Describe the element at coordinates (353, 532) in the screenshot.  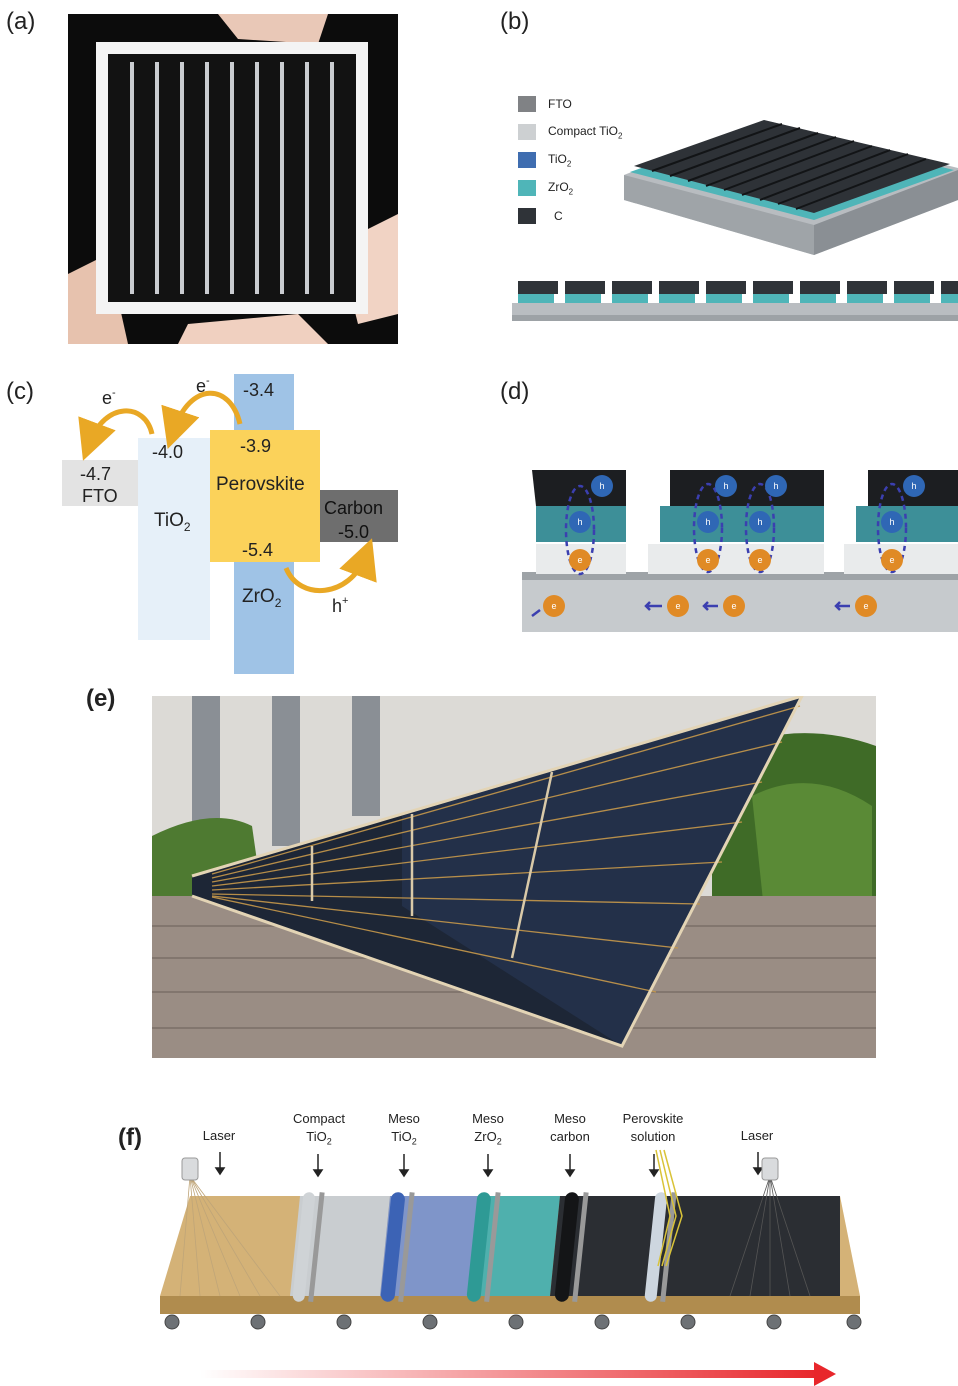
I see `carbon-value: -5.0` at that location.